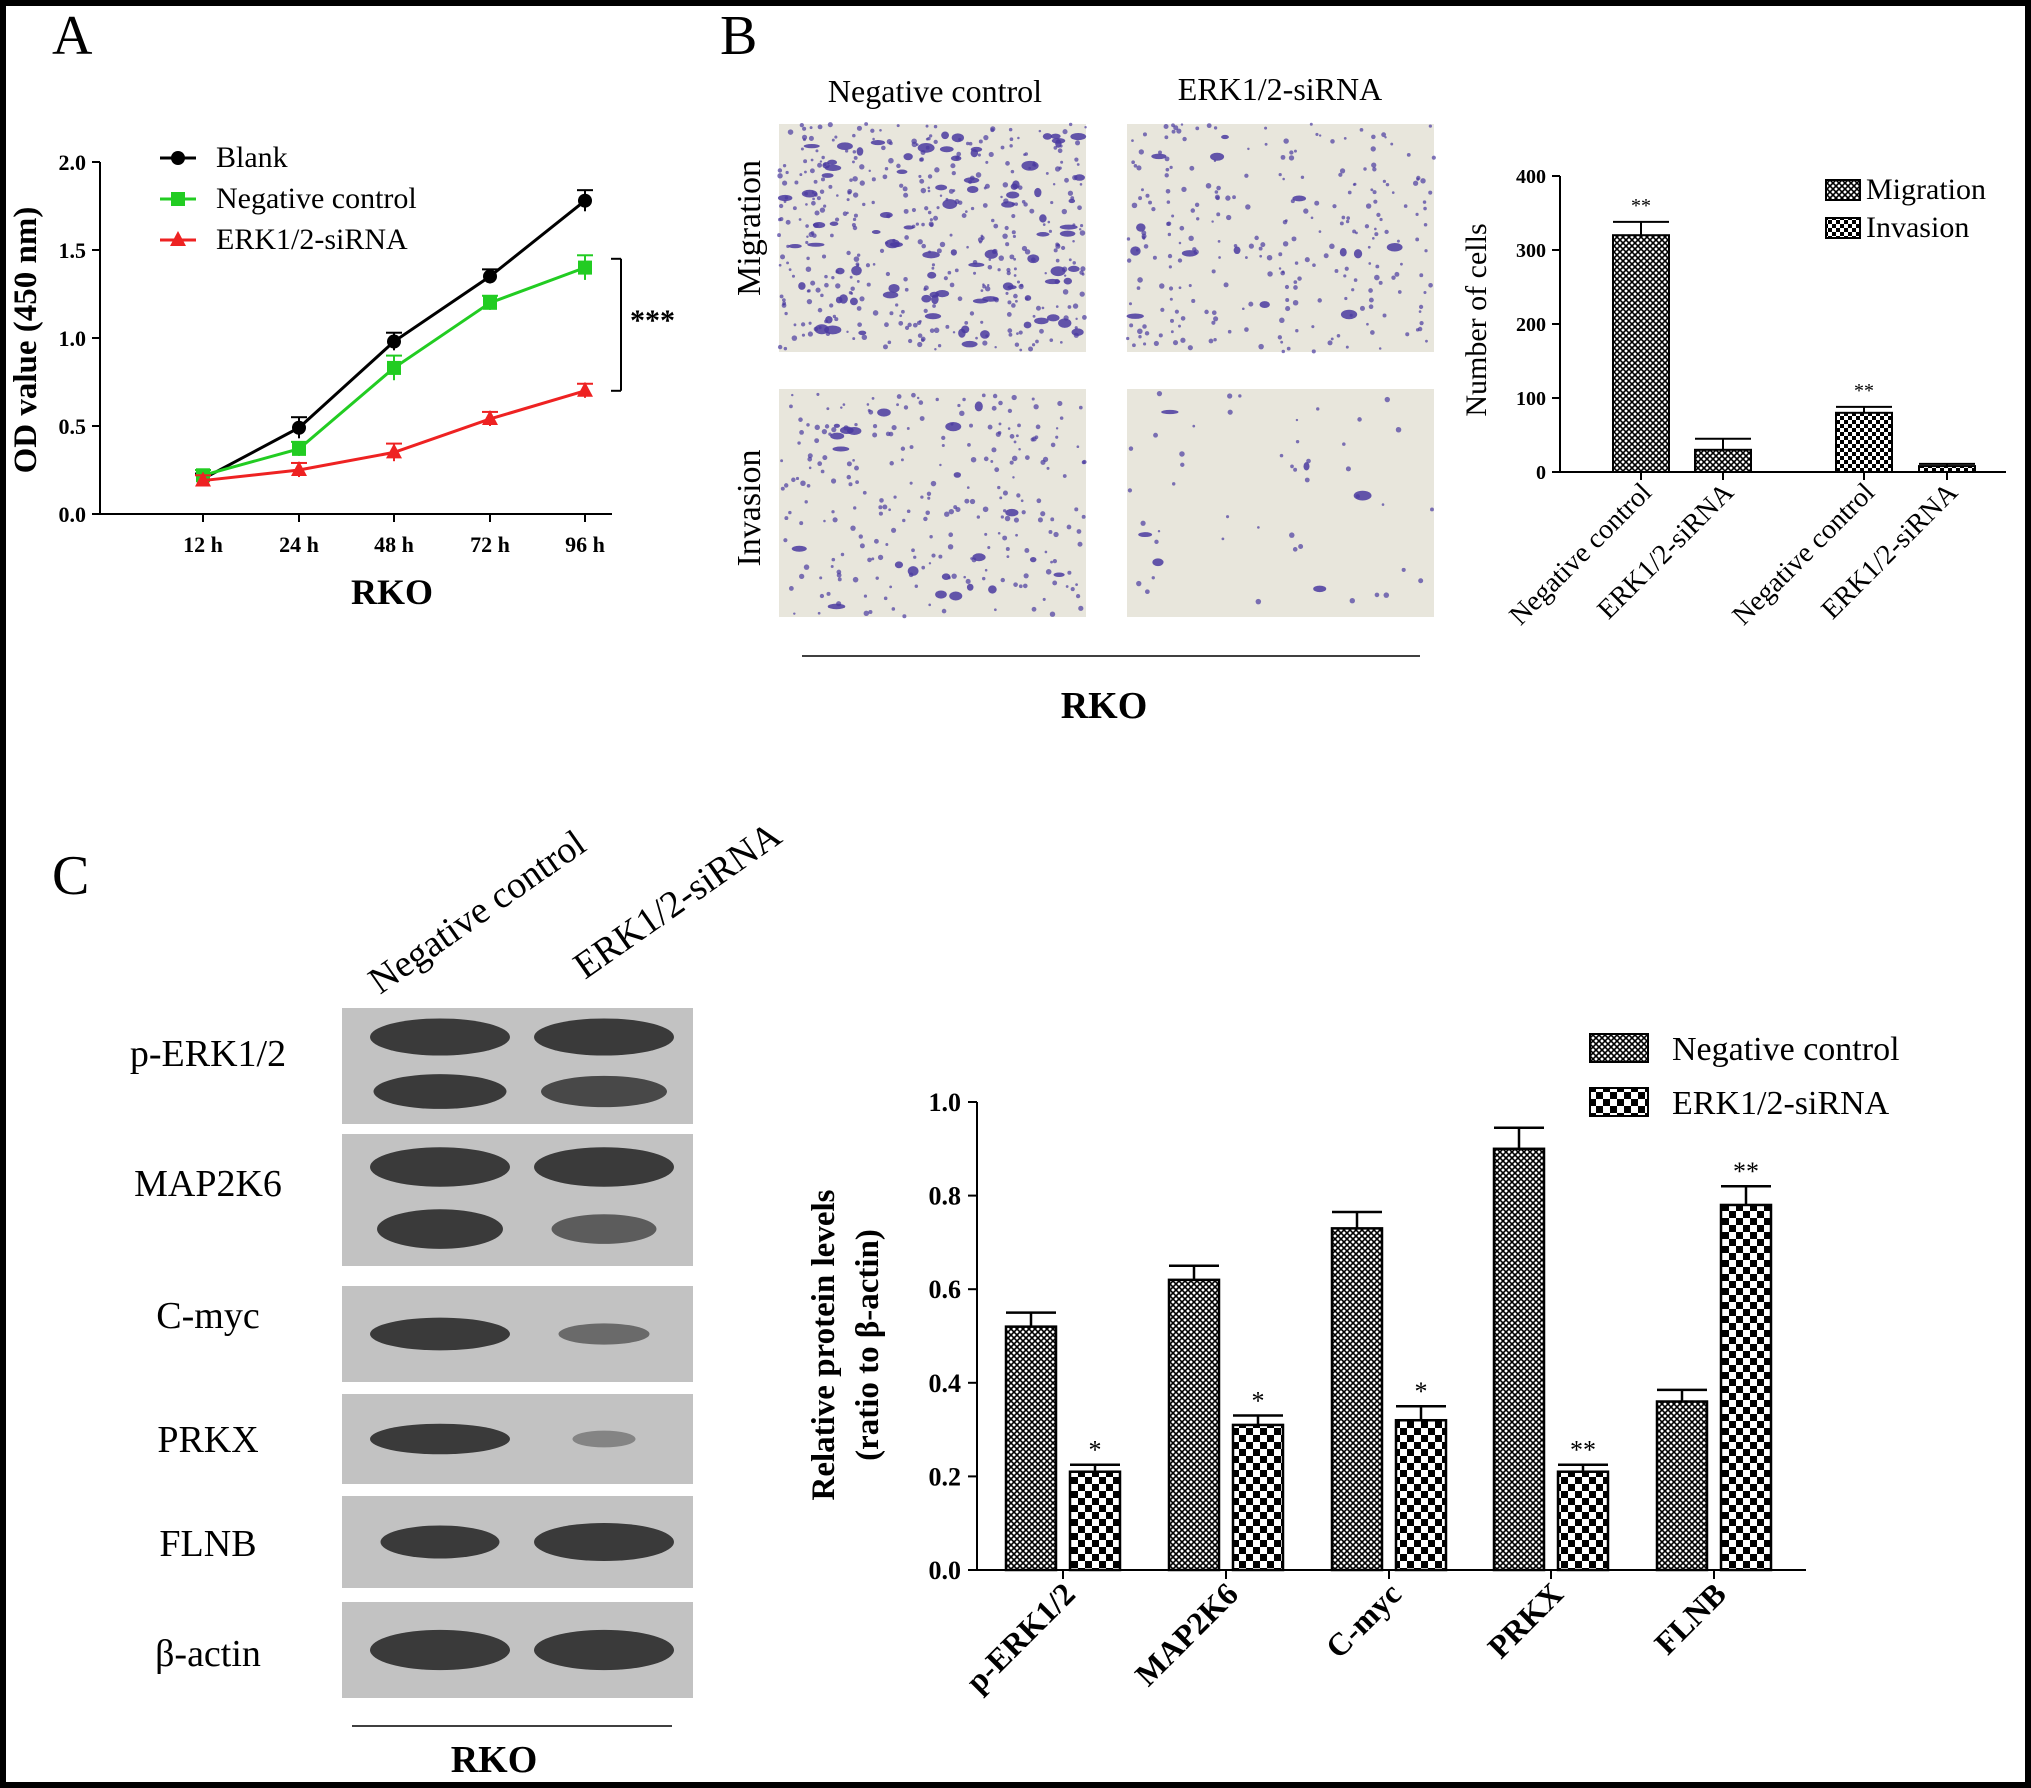  What do you see at coordinates (604, 1650) in the screenshot?
I see `blot-band-erk-sirna` at bounding box center [604, 1650].